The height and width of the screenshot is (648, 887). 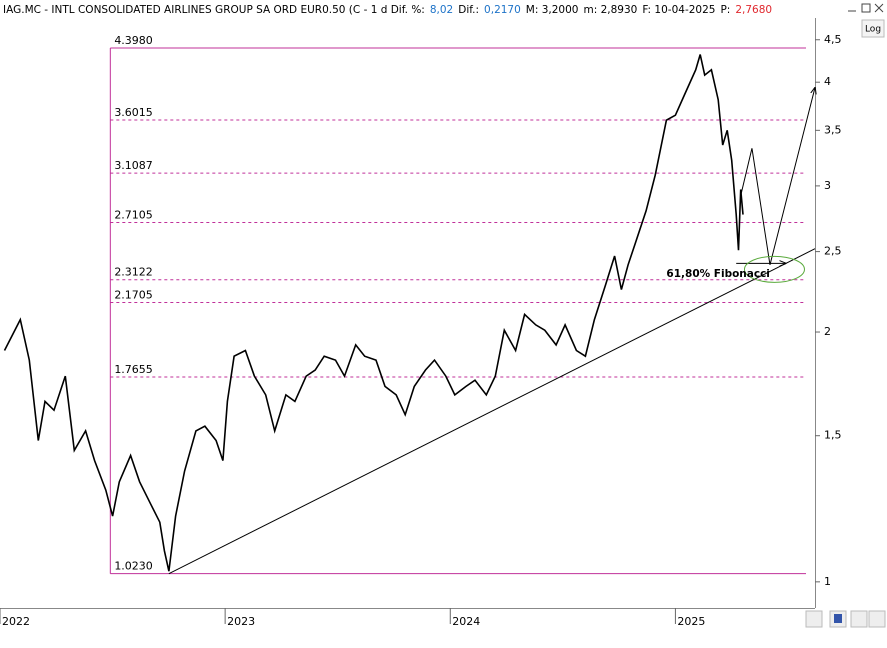 What do you see at coordinates (133, 112) in the screenshot?
I see `fib-label: 3.6015` at bounding box center [133, 112].